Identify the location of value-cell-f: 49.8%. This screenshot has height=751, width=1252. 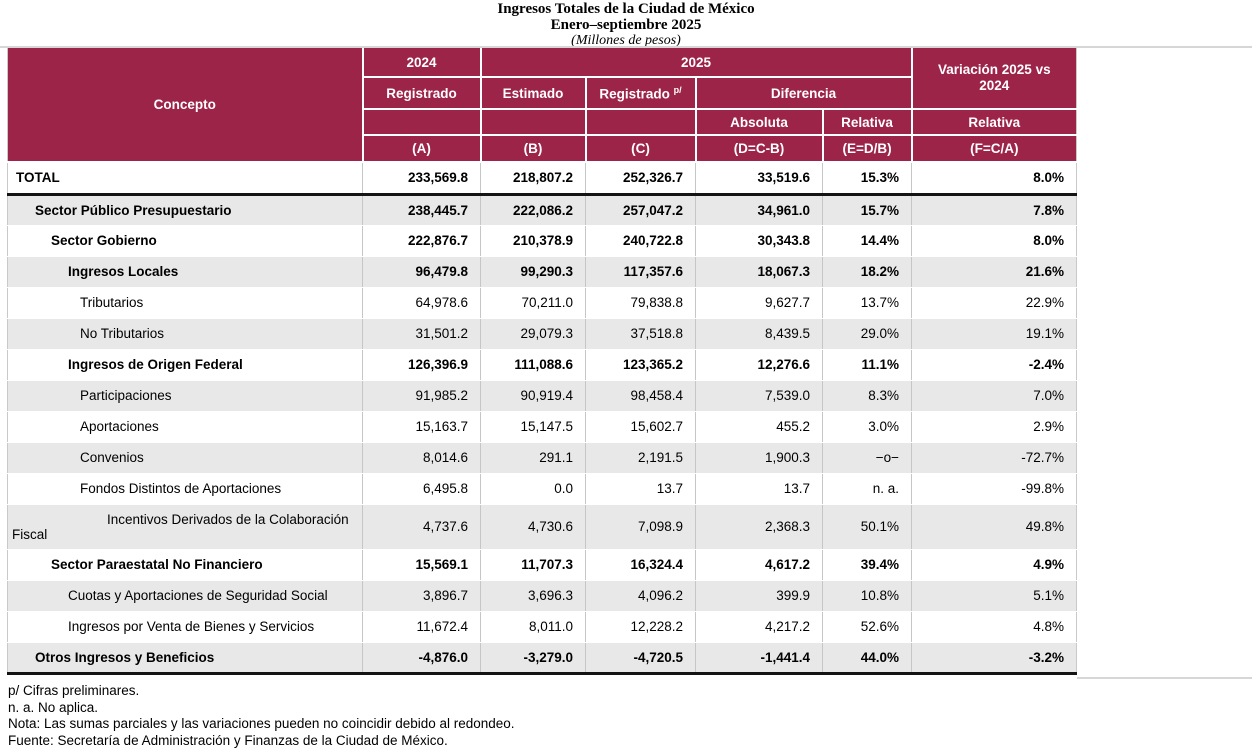
(994, 527).